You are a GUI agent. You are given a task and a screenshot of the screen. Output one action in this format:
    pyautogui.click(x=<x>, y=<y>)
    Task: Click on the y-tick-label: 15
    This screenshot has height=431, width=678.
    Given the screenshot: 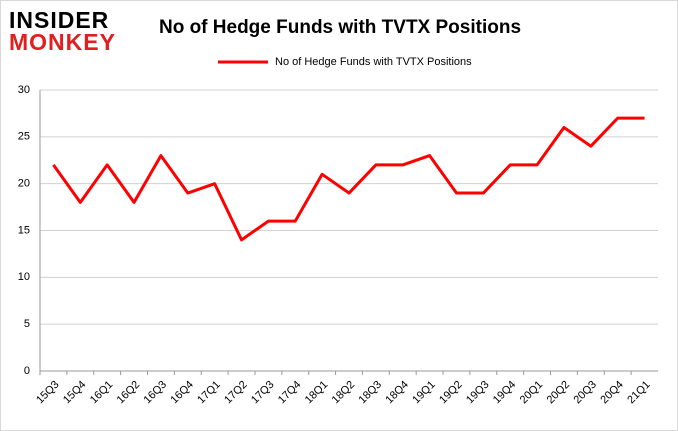 What is the action you would take?
    pyautogui.click(x=24, y=230)
    